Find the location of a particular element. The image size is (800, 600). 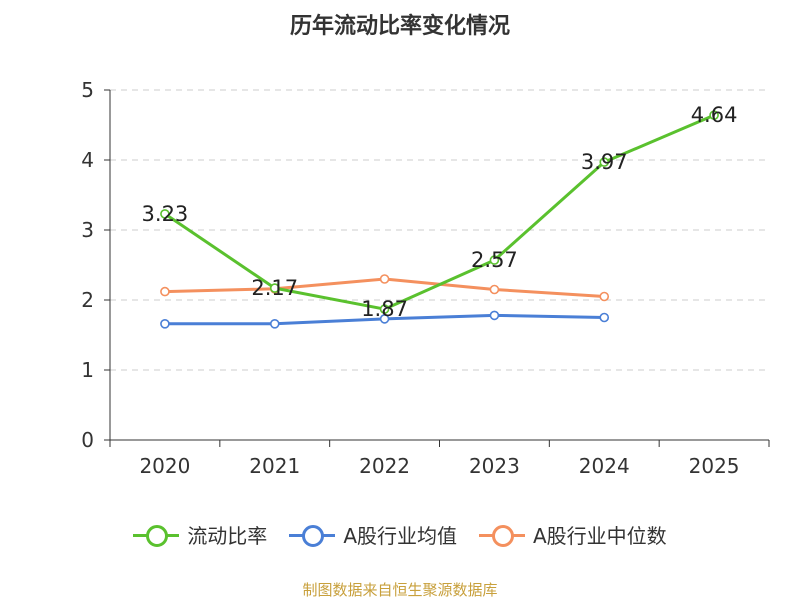

legend-label: 流动比率 is located at coordinates (227, 536).